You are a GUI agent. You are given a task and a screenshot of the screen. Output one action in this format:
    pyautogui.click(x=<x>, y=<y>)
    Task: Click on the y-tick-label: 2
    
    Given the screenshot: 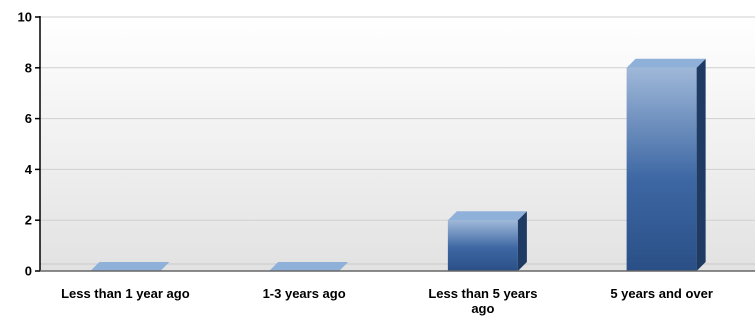 What is the action you would take?
    pyautogui.click(x=28, y=220)
    